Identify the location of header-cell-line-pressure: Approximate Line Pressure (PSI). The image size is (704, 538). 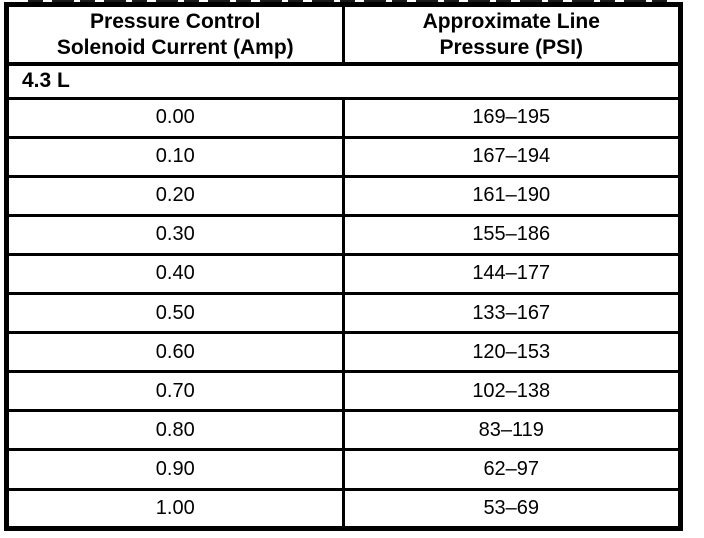
(509, 36).